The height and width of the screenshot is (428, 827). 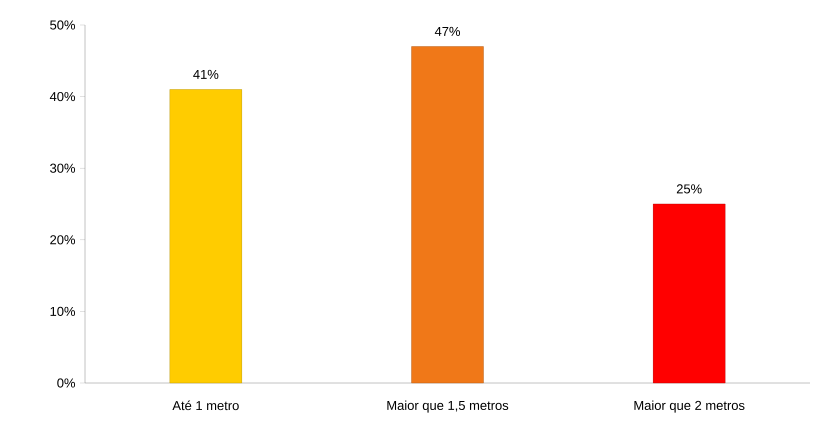 What do you see at coordinates (689, 406) in the screenshot?
I see `x-tick-label: Maior que 2 metros` at bounding box center [689, 406].